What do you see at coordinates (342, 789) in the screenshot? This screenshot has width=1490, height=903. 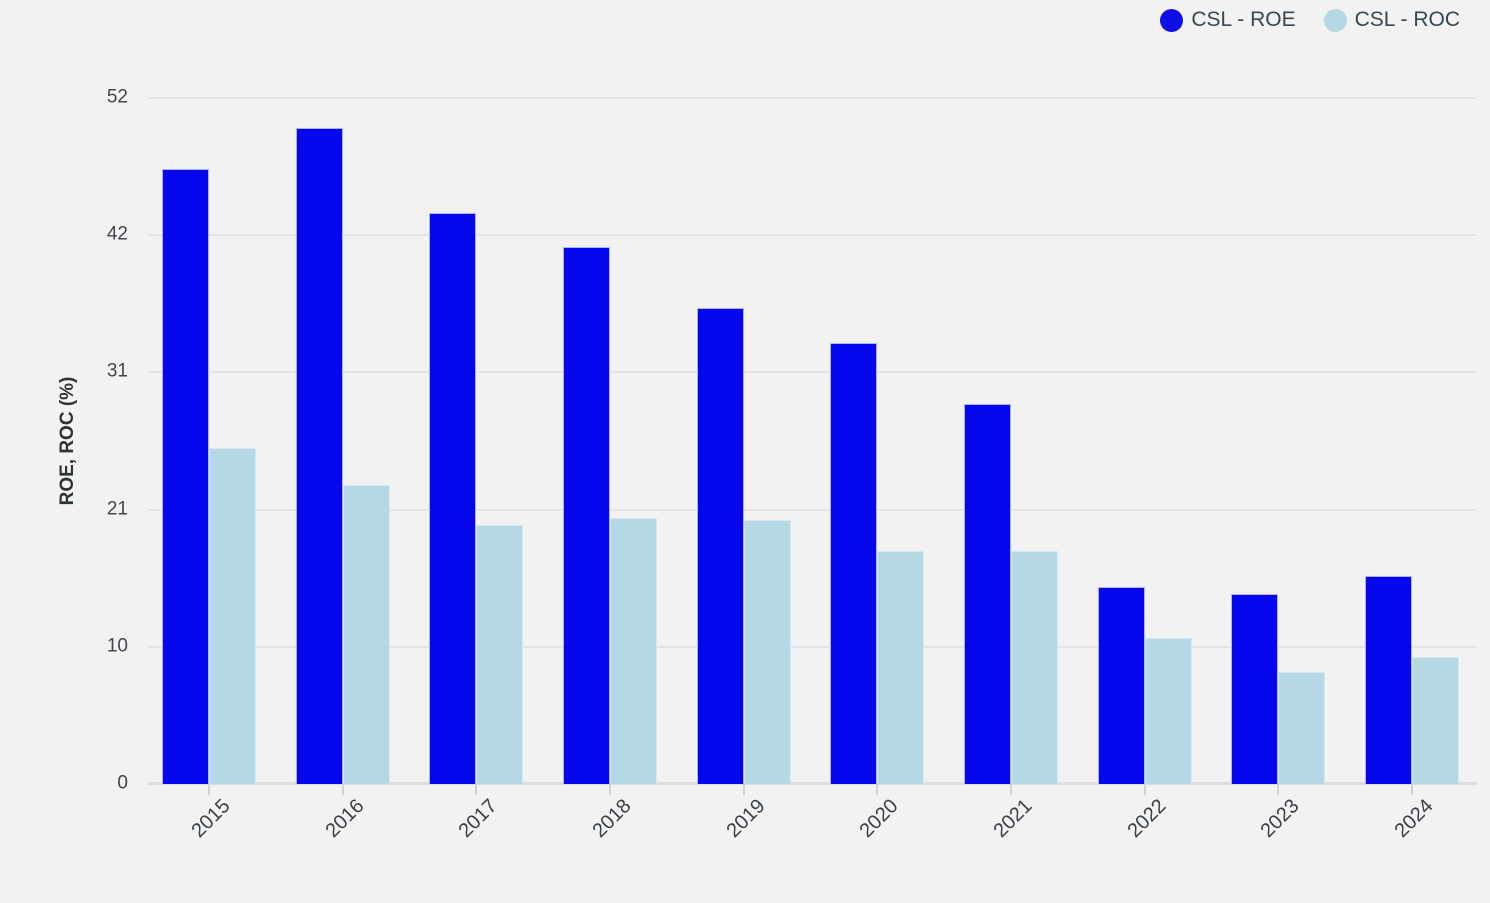 I see `x-axis-tick-2016` at bounding box center [342, 789].